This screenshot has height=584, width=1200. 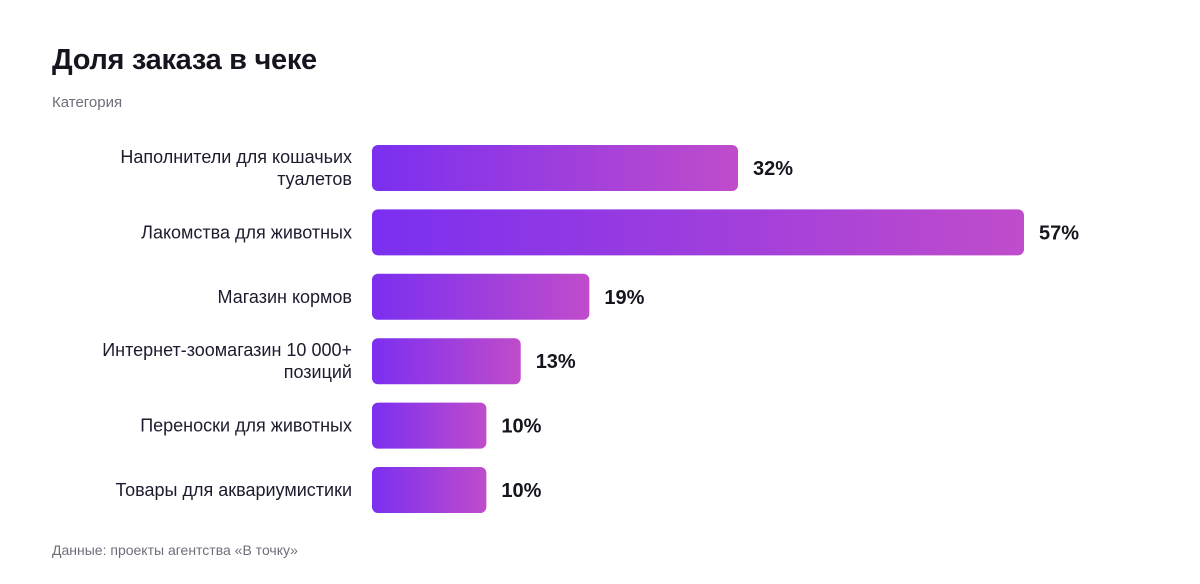 I want to click on data-source-note: Данные: проекты агентства «В точку», so click(x=175, y=550).